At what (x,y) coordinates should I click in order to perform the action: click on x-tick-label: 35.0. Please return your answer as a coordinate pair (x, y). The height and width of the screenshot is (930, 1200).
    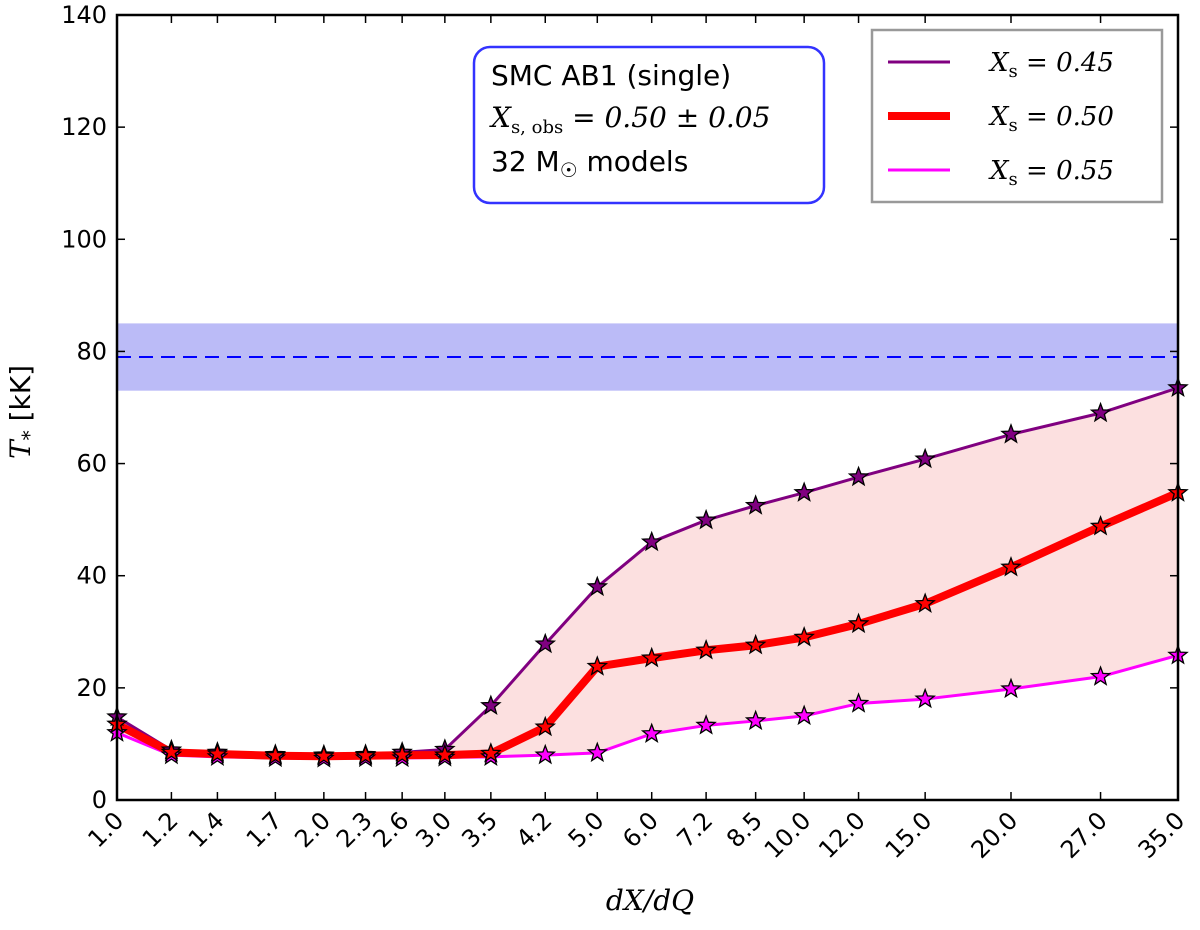
    Looking at the image, I should click on (1162, 835).